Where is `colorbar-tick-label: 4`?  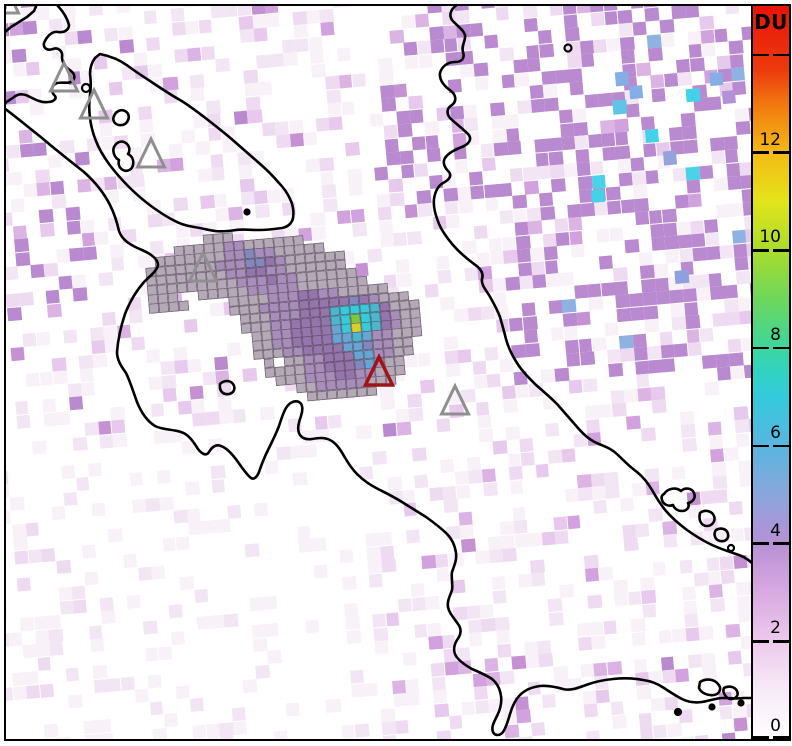
colorbar-tick-label: 4 is located at coordinates (775, 530).